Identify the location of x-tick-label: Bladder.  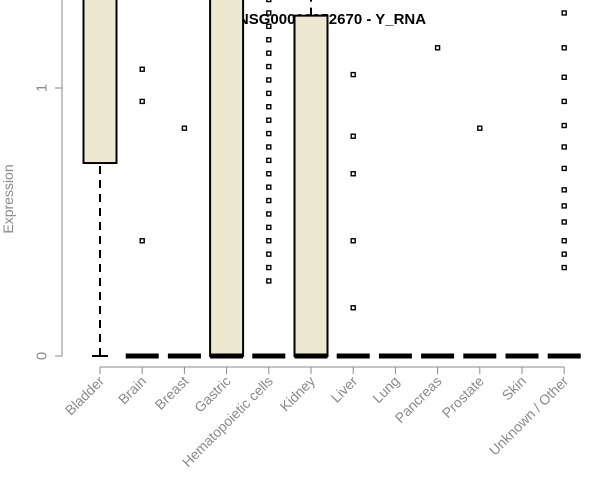
(85, 396).